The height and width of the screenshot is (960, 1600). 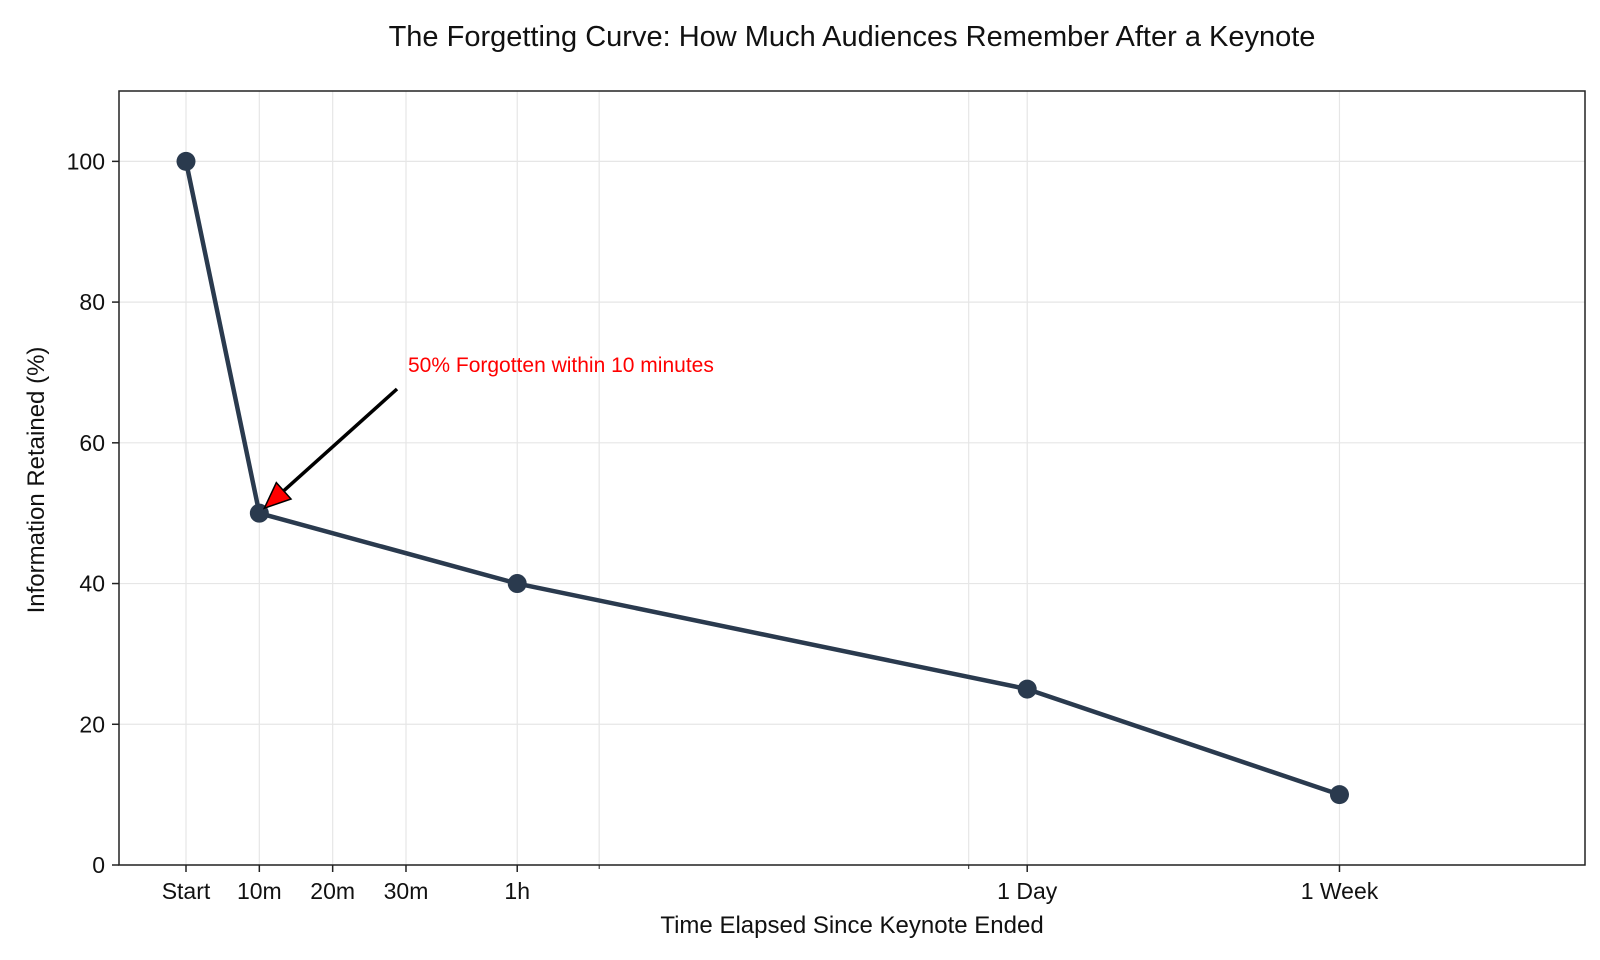 What do you see at coordinates (259, 891) in the screenshot?
I see `x-tick-label: 10m` at bounding box center [259, 891].